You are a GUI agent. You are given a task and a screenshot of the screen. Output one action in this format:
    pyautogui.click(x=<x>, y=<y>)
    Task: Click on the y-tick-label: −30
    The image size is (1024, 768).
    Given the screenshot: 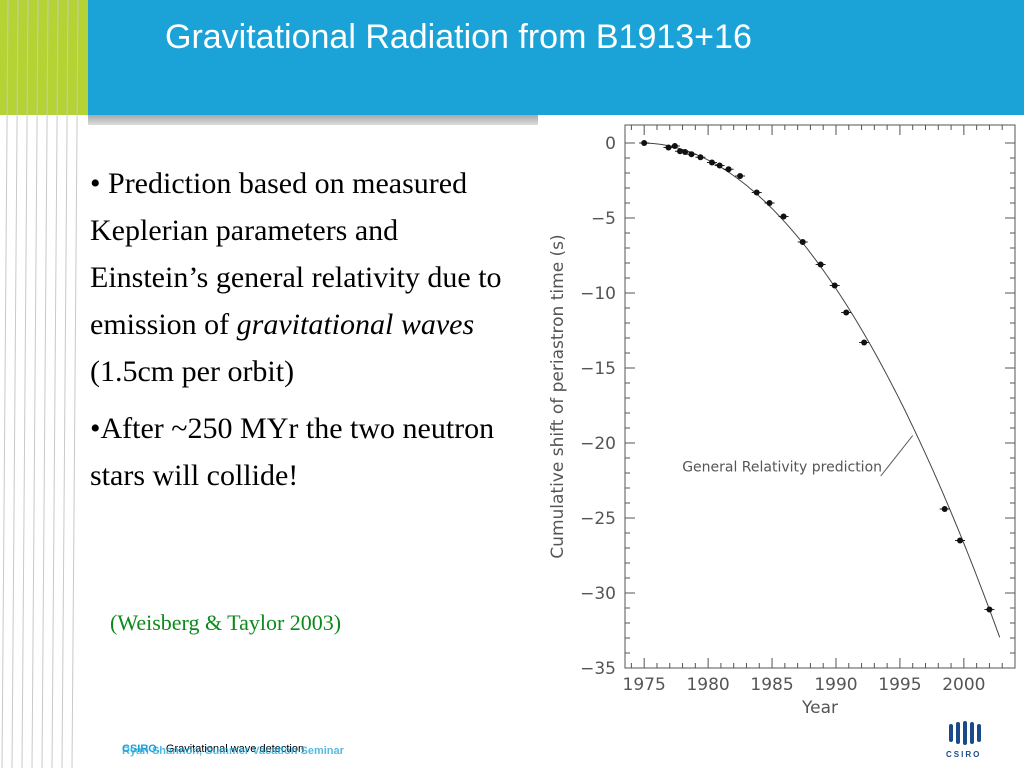 What is the action you would take?
    pyautogui.click(x=598, y=594)
    